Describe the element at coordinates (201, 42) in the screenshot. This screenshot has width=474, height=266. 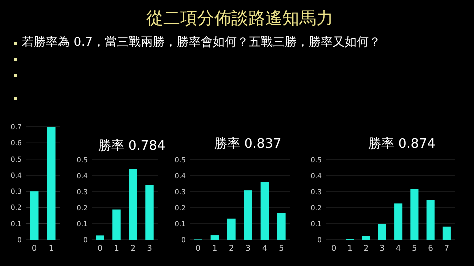
I see `text: 若勝率為 0.7，當三戰兩勝，勝率會如何？五戰三勝，勝率又如何？` at that location.